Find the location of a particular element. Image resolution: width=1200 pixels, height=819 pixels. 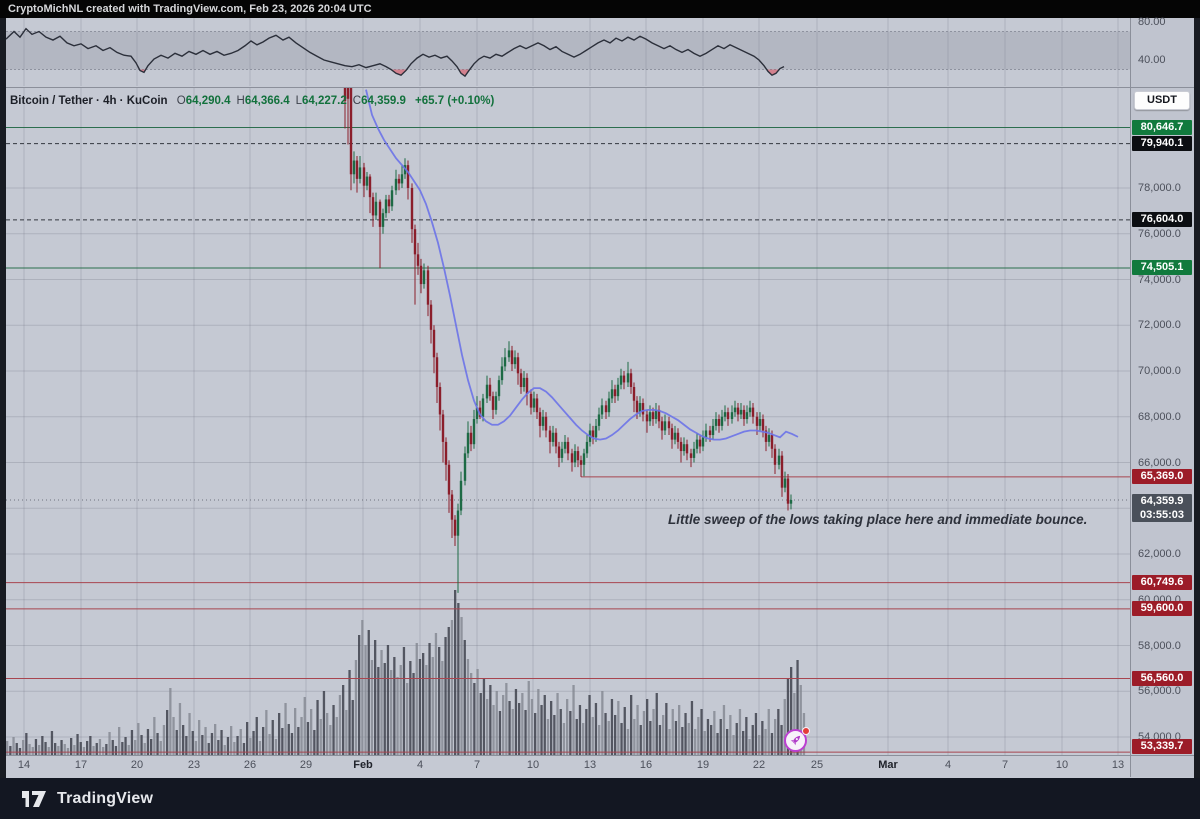

time-axis-tick: 25 is located at coordinates (817, 765).